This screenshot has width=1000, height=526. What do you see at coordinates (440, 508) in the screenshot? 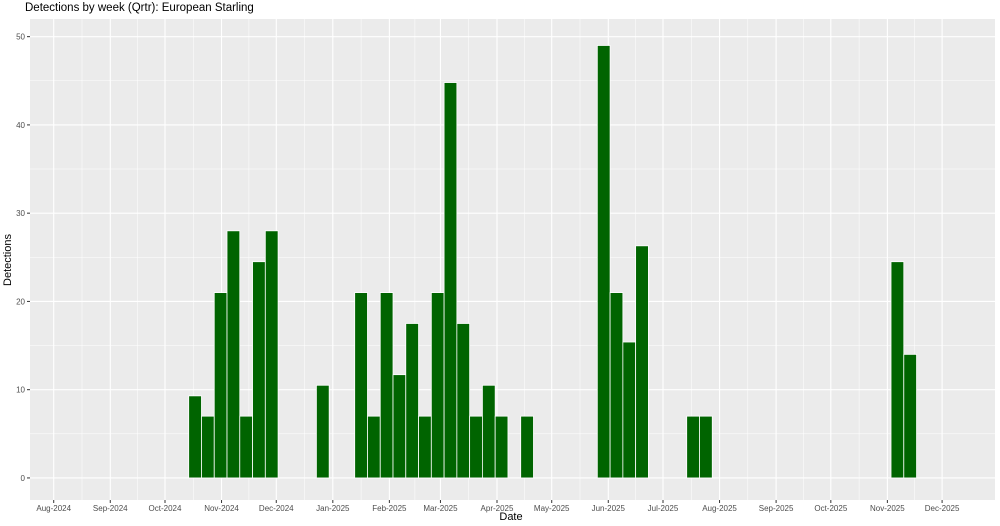
I see `x-tick-label: Mar-2025` at bounding box center [440, 508].